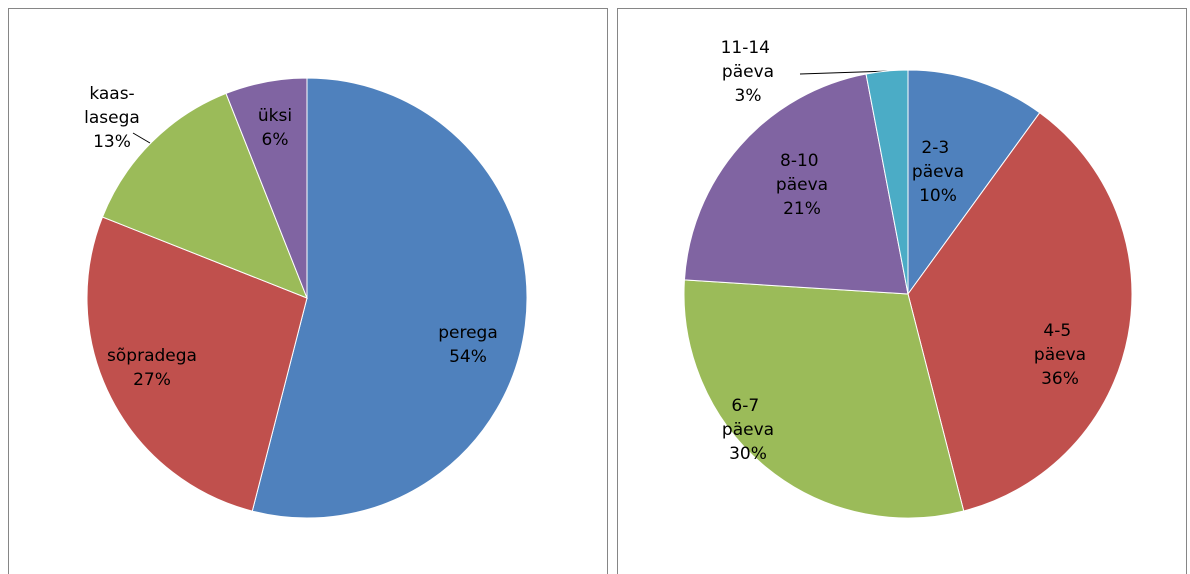 The height and width of the screenshot is (574, 1190). I want to click on value-label: 3%, so click(748, 96).